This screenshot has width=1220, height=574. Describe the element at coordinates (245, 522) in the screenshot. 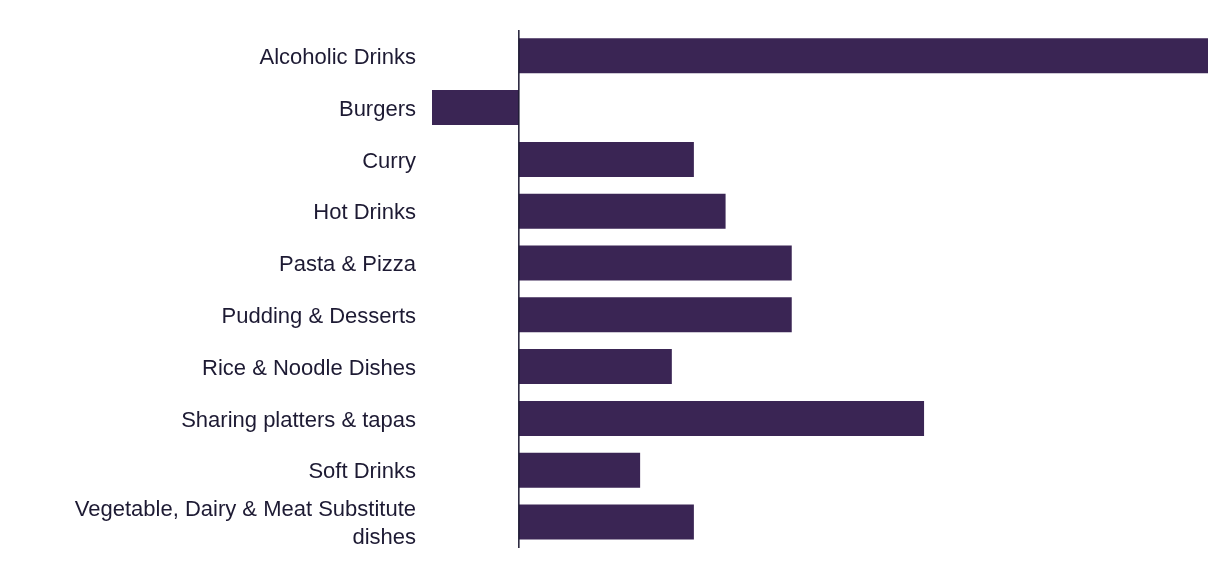

I see `y-tick-label: Vegetable, Dairy & Meat Substitute dishes` at that location.